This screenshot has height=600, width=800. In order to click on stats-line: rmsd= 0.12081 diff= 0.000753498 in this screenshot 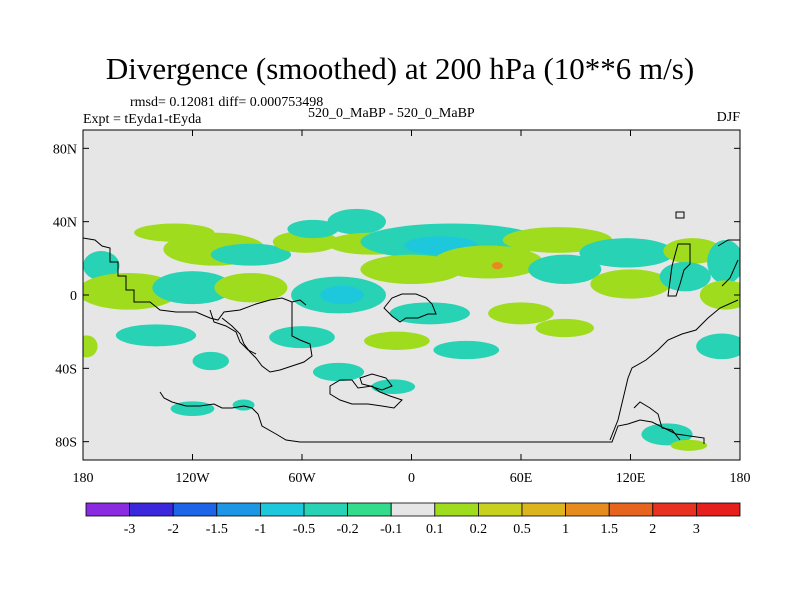, I will do `click(227, 102)`.